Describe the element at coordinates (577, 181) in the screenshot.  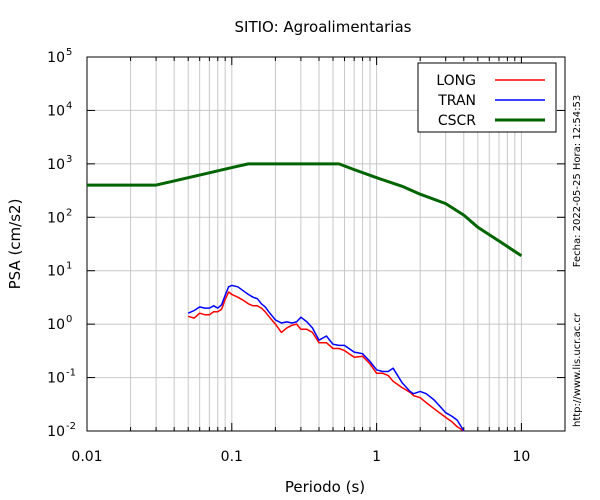
I see `date-time-label: Fecha: 2022-05-25 Hora: 12:54:53` at that location.